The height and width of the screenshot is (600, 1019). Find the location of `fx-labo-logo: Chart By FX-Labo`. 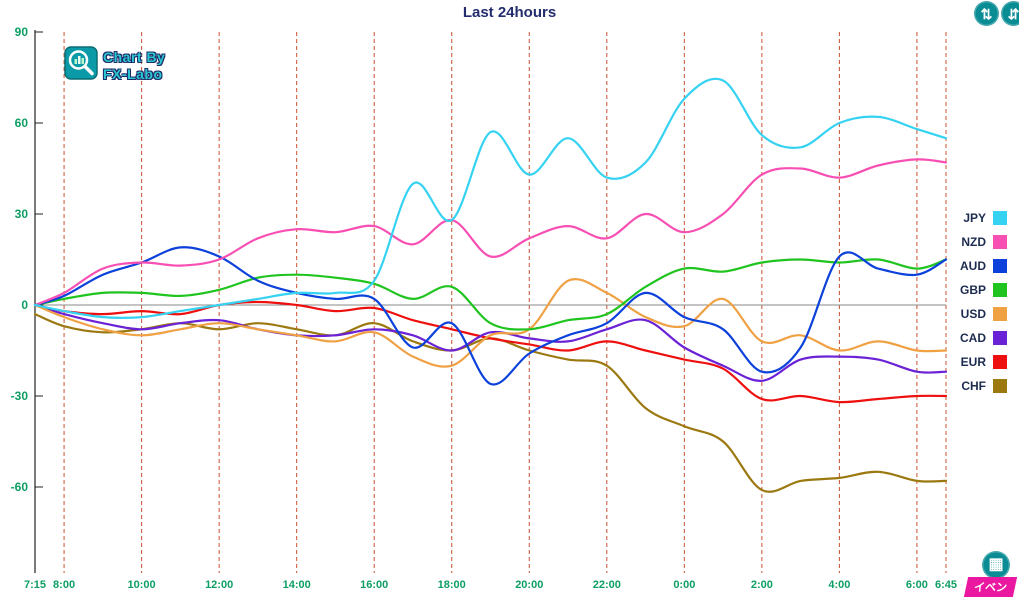

fx-labo-logo: Chart By FX-Labo is located at coordinates (114, 65).